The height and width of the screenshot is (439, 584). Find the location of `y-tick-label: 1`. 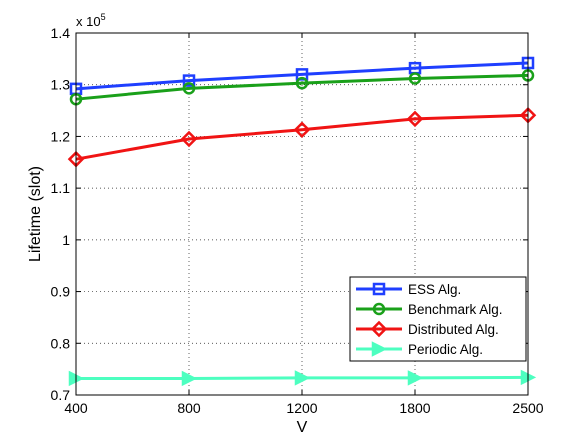

y-tick-label: 1 is located at coordinates (66, 240).